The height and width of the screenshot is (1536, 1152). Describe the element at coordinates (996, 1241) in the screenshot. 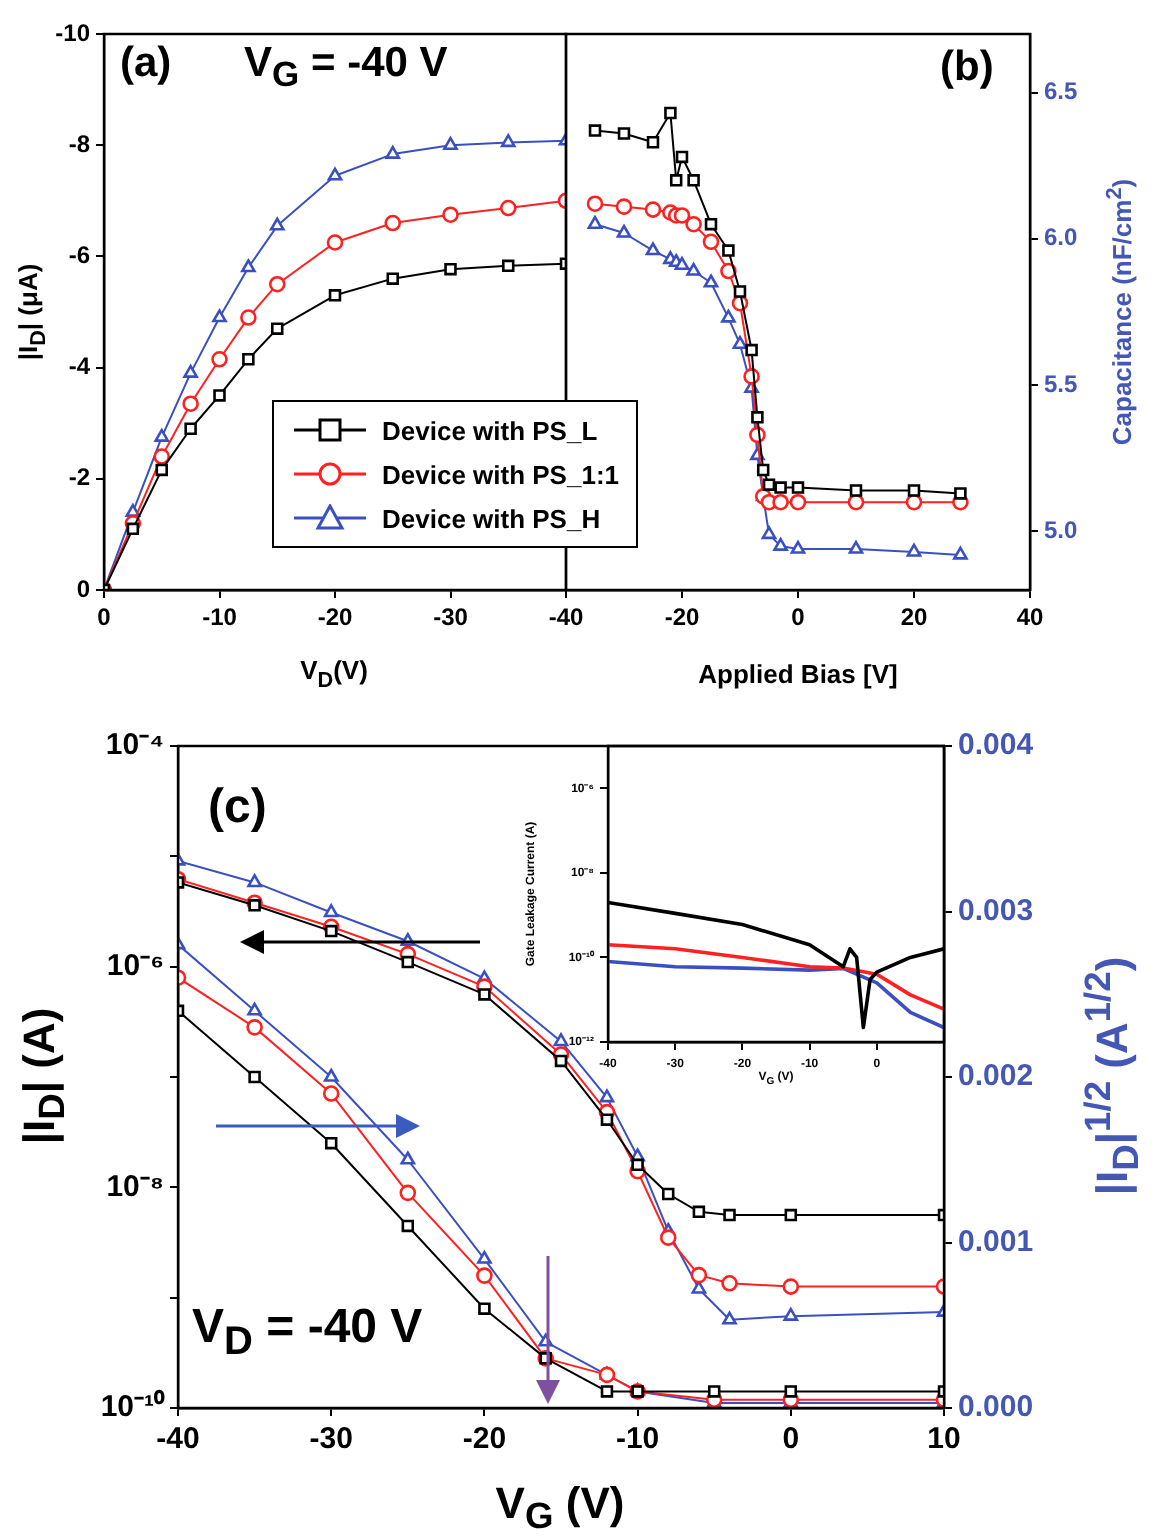

I see `y2-tick-label: 0.001` at that location.